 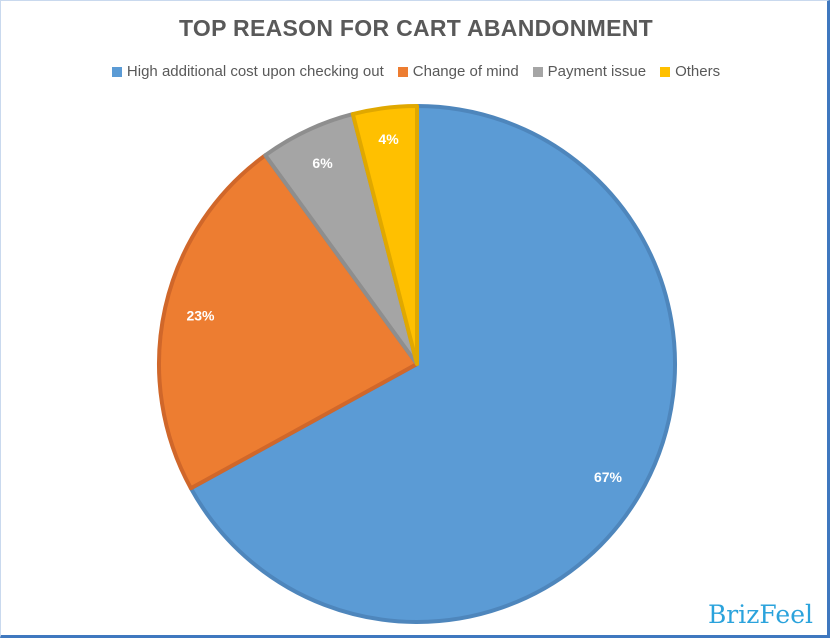 What do you see at coordinates (597, 71) in the screenshot?
I see `legend-label: Payment issue` at bounding box center [597, 71].